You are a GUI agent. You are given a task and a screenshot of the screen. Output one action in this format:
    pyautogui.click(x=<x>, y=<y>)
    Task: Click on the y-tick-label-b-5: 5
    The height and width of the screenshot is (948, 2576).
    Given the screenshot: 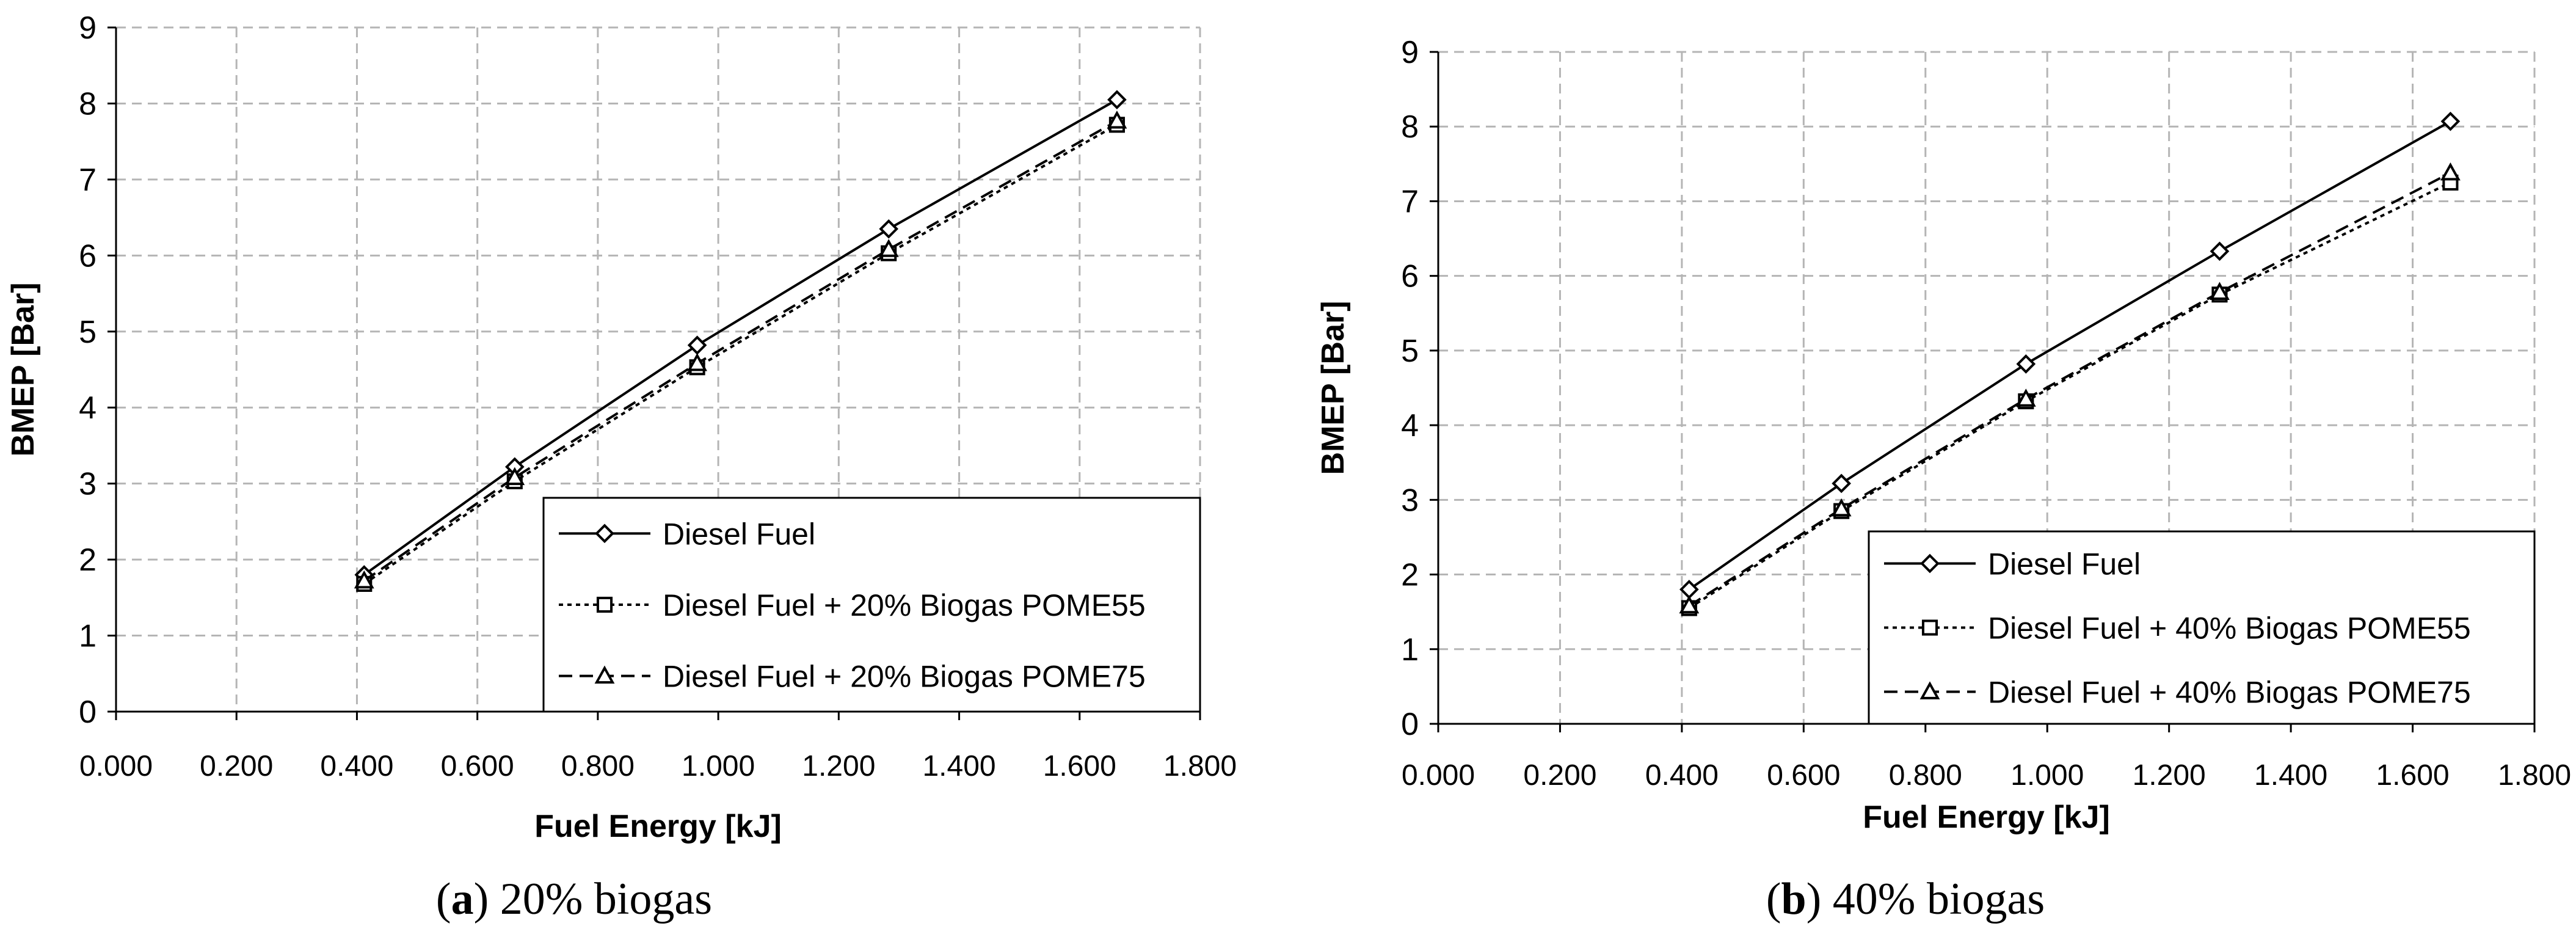 What is the action you would take?
    pyautogui.click(x=1410, y=352)
    